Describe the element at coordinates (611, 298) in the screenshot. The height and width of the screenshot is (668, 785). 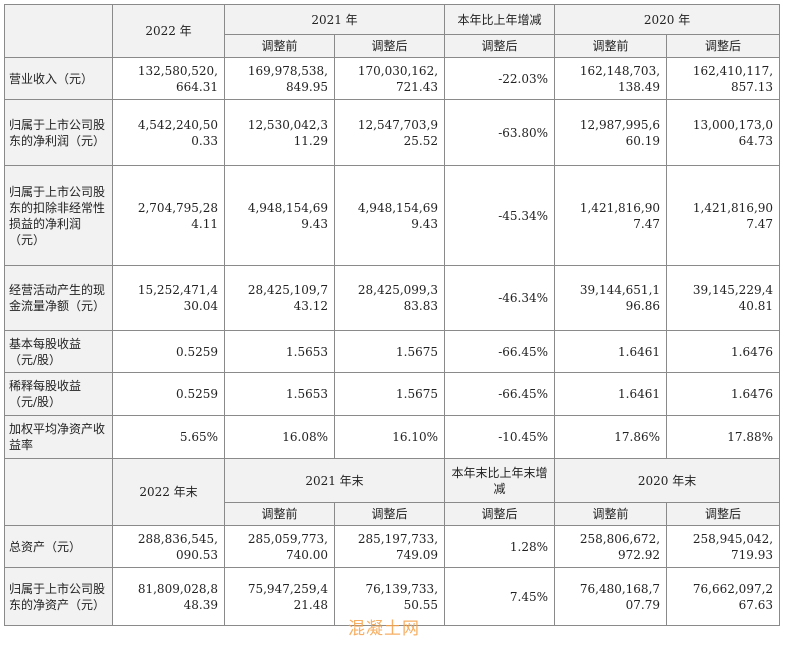
I see `cell-2020-before: 39,144,651,1 96.86` at that location.